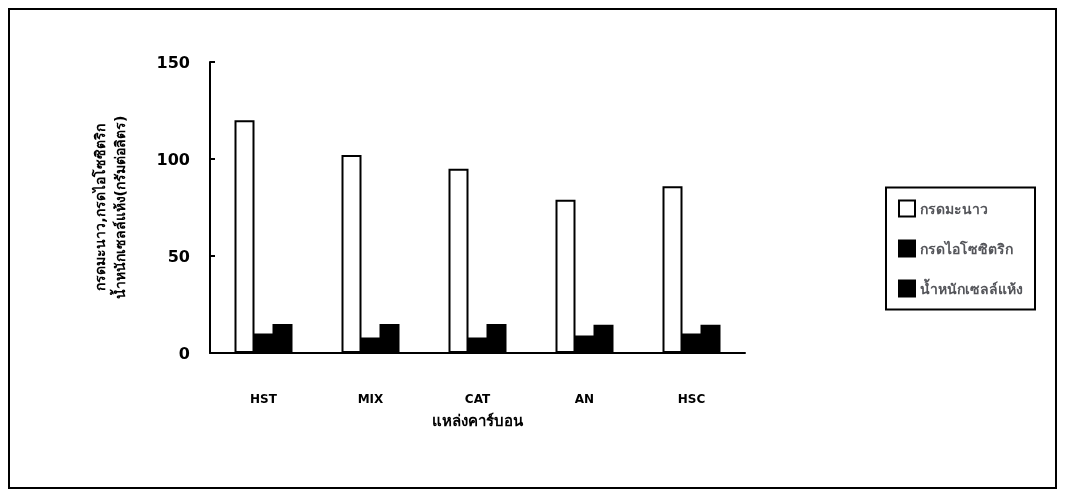 The height and width of the screenshot is (497, 1065). I want to click on y-tick-label: 150, so click(173, 62).